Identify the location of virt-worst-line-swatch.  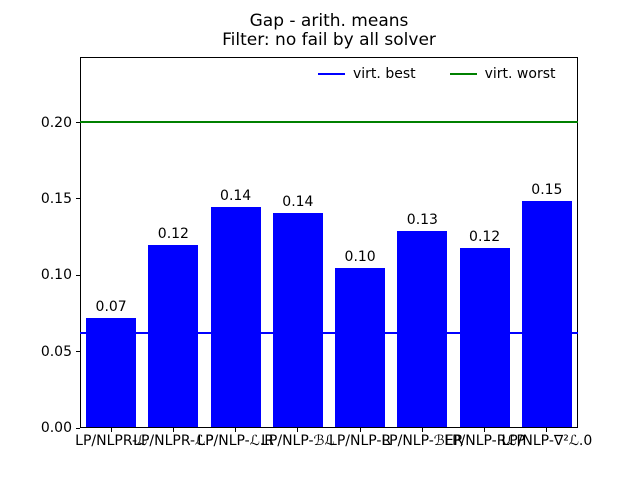
(463, 74).